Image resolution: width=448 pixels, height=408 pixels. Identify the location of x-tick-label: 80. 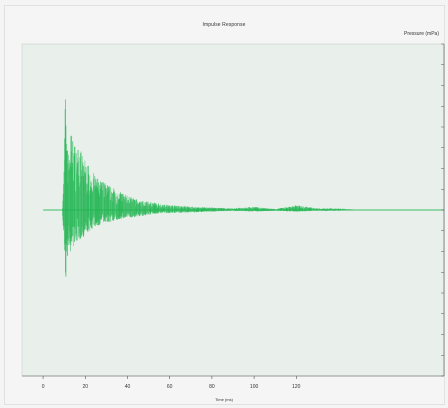
(212, 387).